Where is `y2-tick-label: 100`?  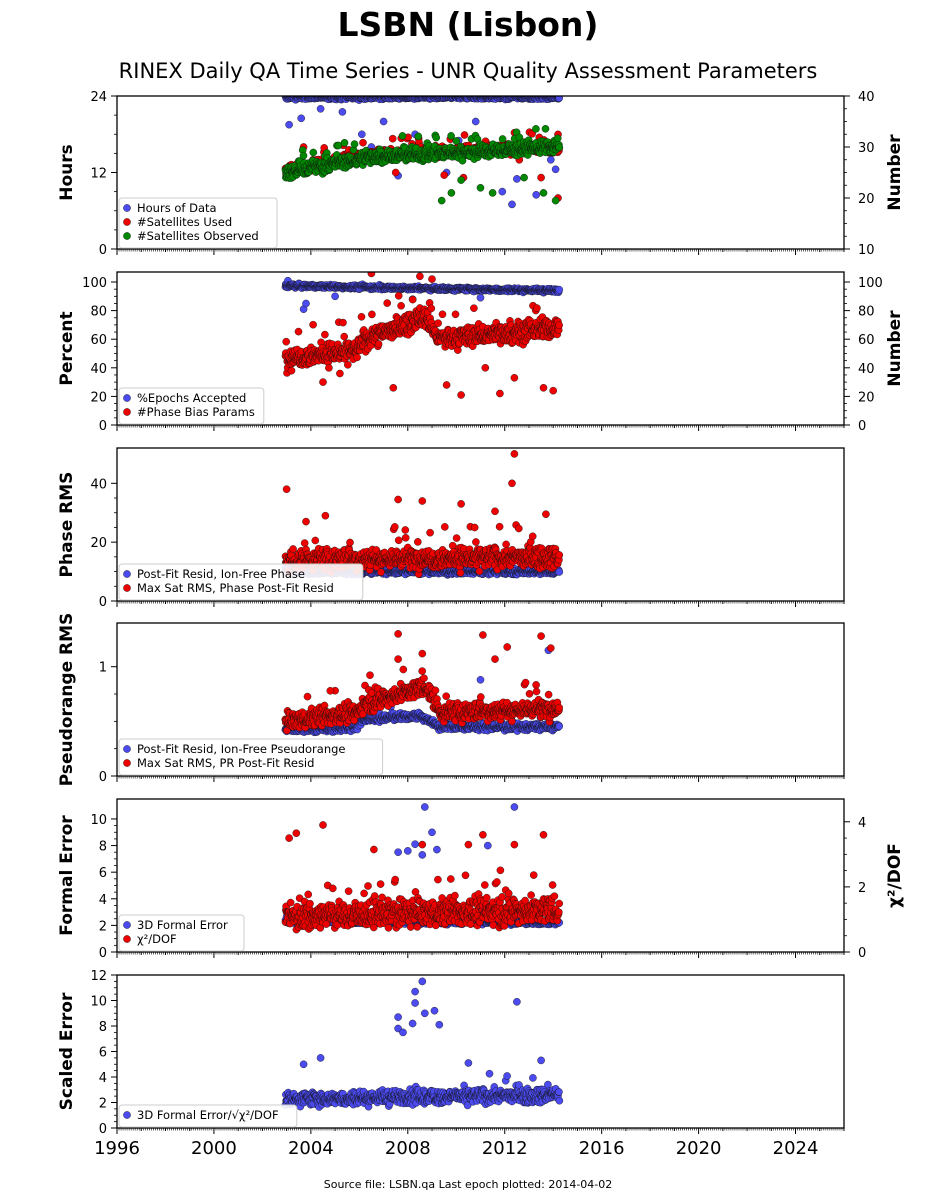 y2-tick-label: 100 is located at coordinates (870, 283).